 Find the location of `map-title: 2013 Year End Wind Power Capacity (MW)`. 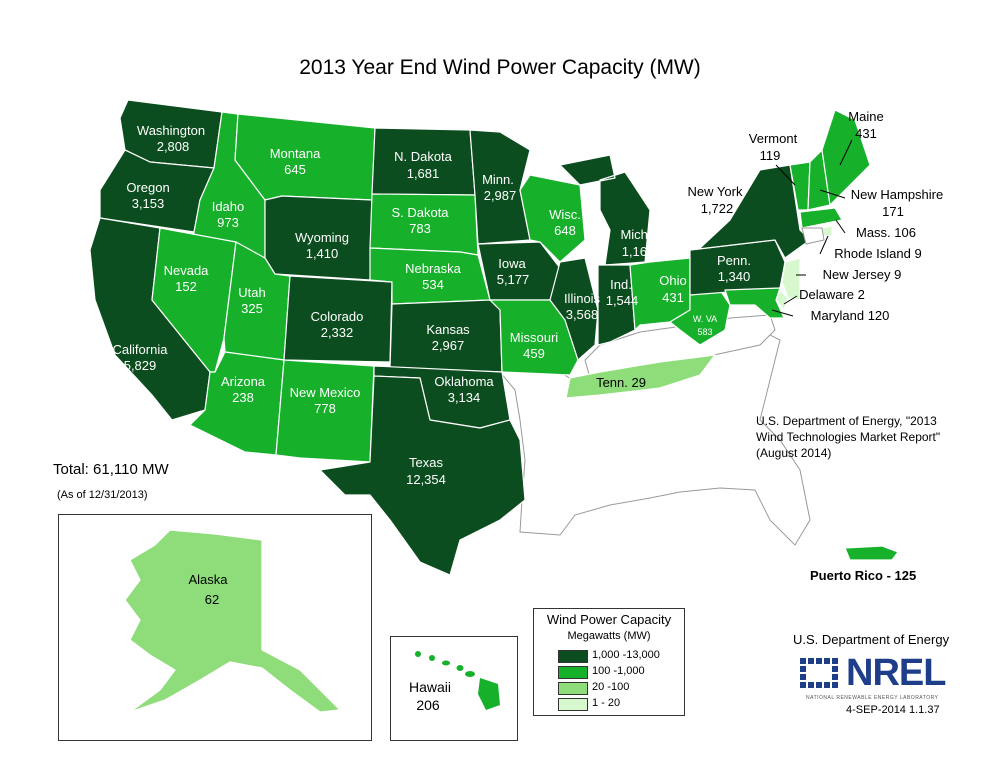

map-title: 2013 Year End Wind Power Capacity (MW) is located at coordinates (500, 67).